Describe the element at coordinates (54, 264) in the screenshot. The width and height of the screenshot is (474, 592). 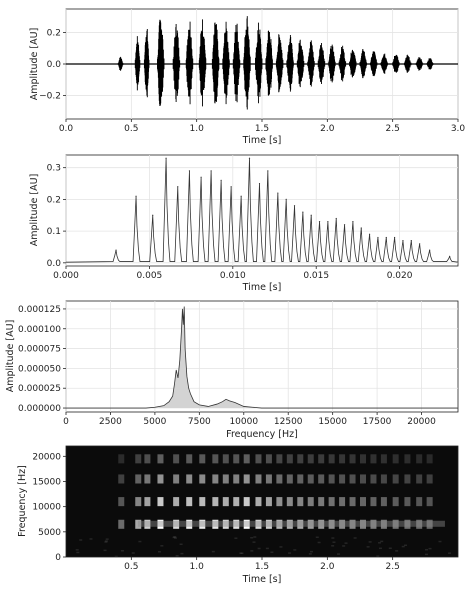
I see `y-tick-label: 0.0` at that location.